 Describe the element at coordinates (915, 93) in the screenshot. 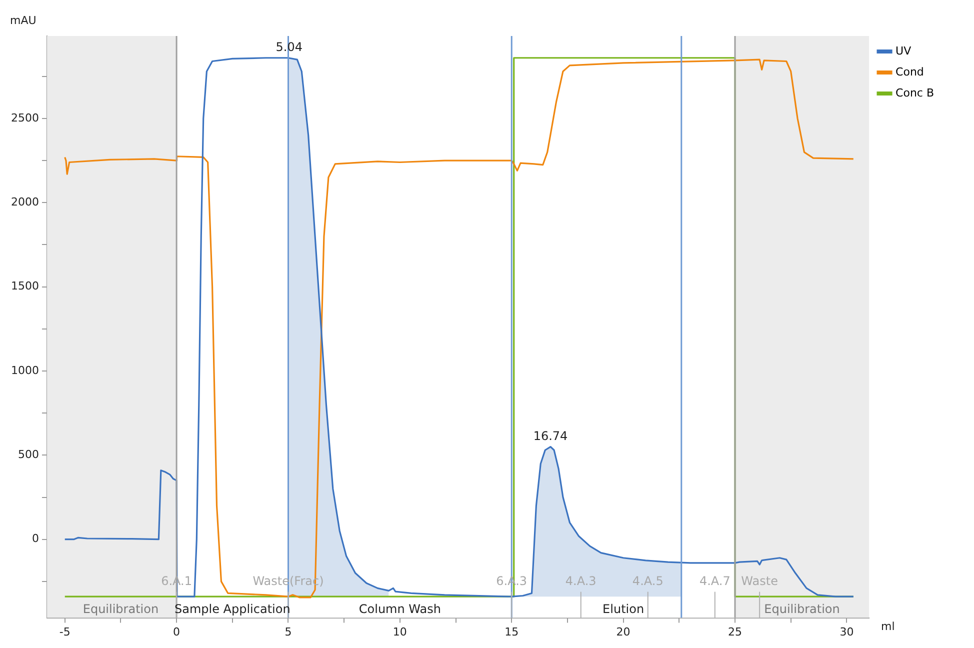

I see `legend-label: Conc B` at that location.